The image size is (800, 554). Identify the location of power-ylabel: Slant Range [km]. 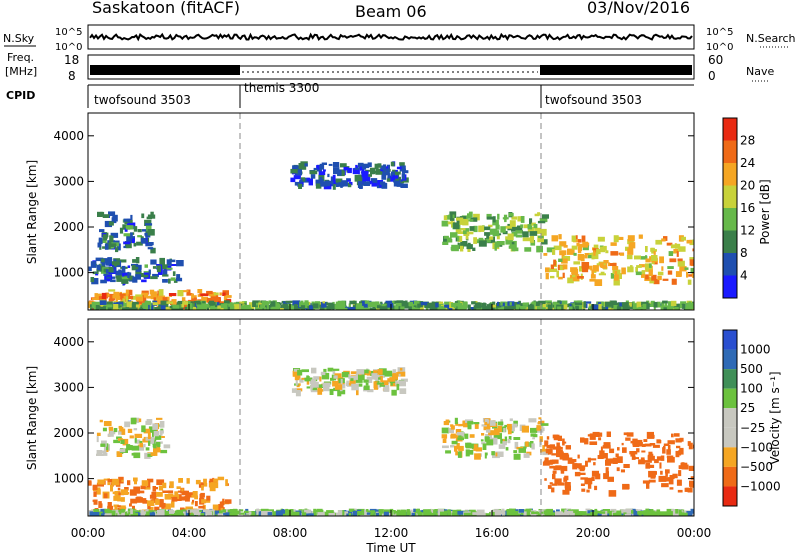
(32, 212).